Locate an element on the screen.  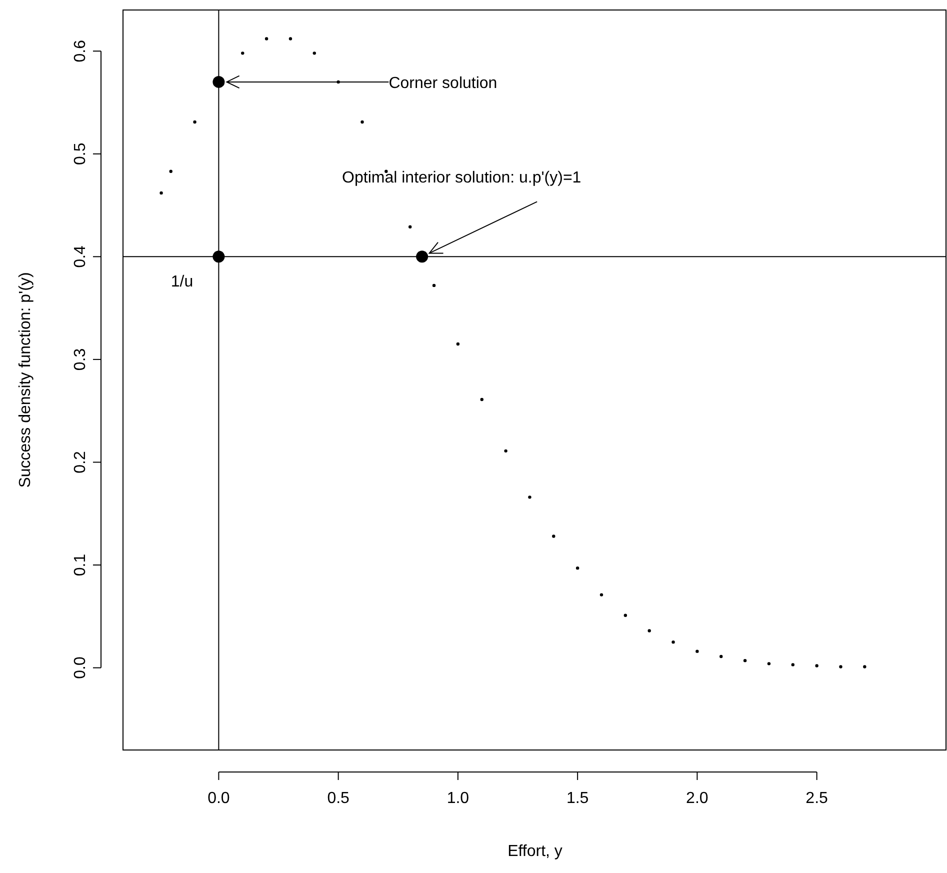
x-tick-label: 2.5 is located at coordinates (817, 798).